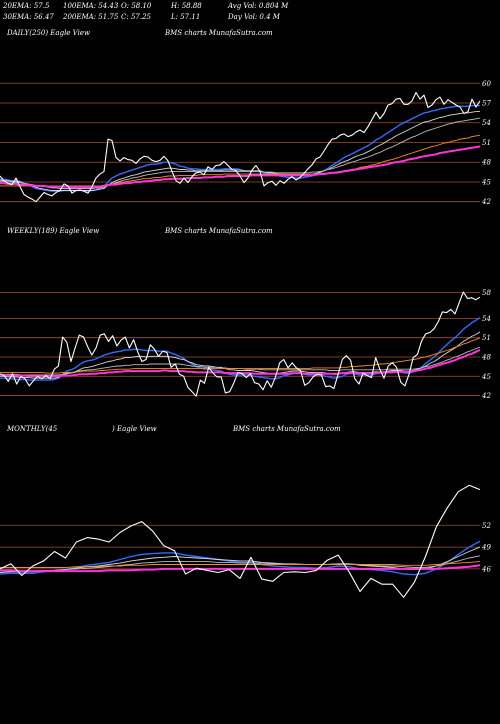  I want to click on header-stat-7: C: 57.25, so click(136, 17).